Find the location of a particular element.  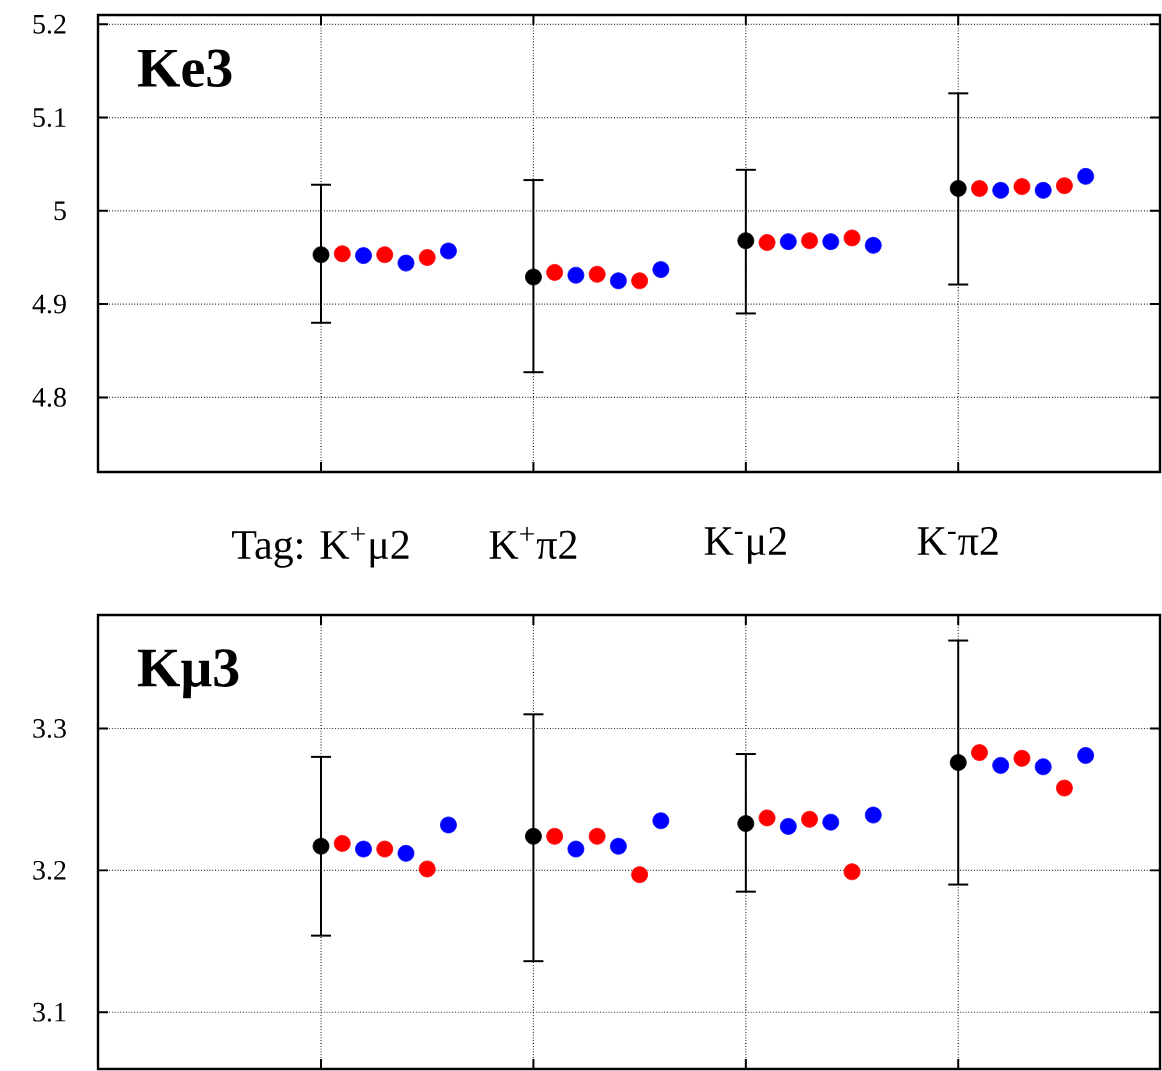

y-tick-label: 4.8 is located at coordinates (49, 397).